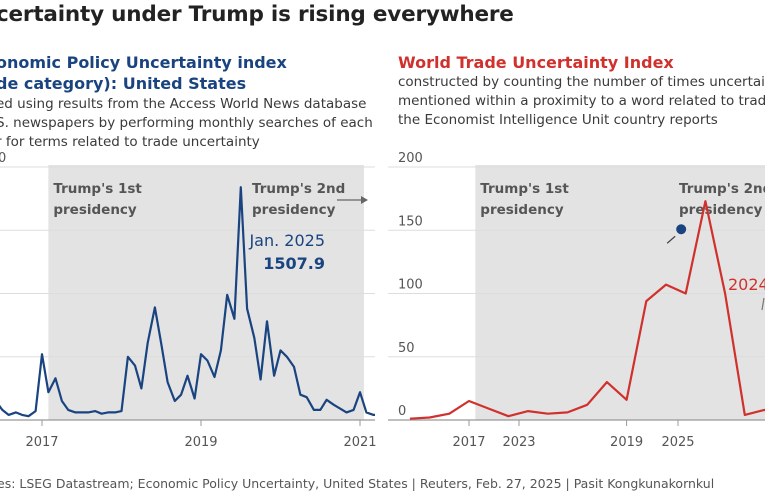 This screenshot has width=765, height=495. What do you see at coordinates (41, 442) in the screenshot?
I see `left-x-tick-label: 2017` at bounding box center [41, 442].